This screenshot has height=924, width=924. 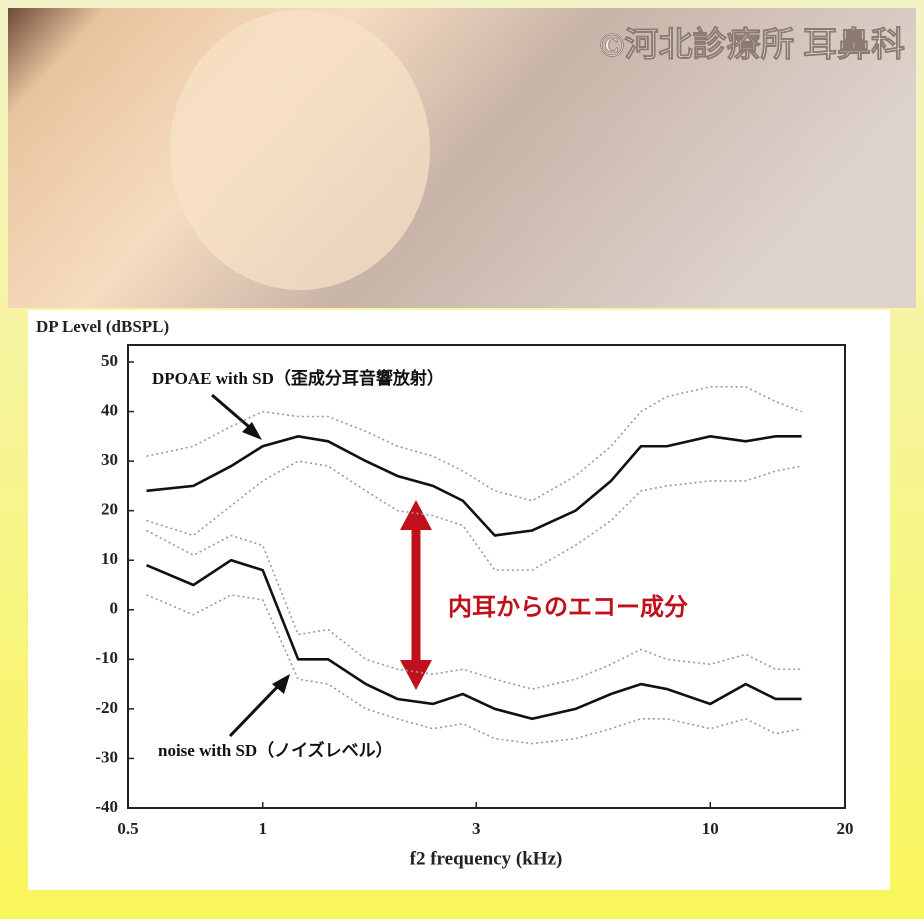 What do you see at coordinates (106, 806) in the screenshot?
I see `y-tick-label: -40` at bounding box center [106, 806].